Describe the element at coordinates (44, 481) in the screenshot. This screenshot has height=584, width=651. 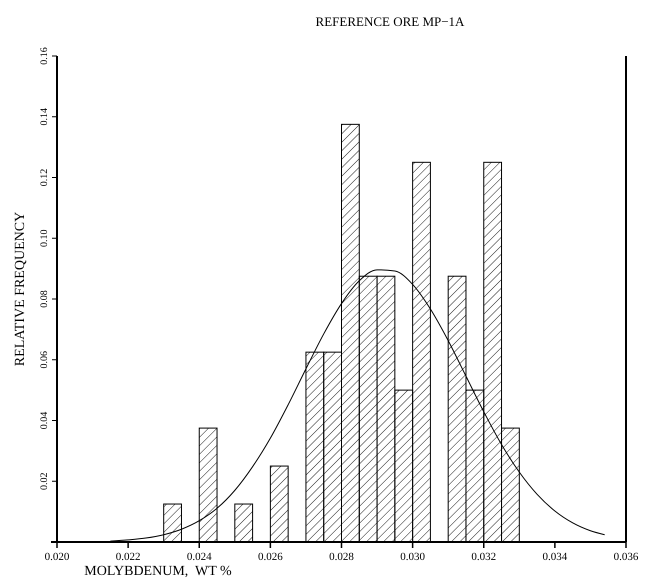
I see `y-tick-label: 0.02` at that location.